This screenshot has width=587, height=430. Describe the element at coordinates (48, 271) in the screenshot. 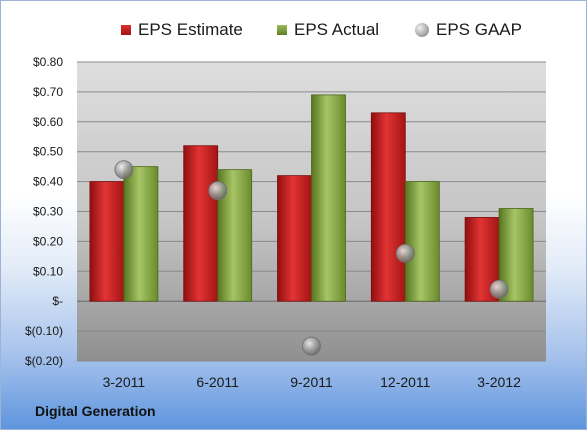

I see `y-tick-label: $0.10` at that location.